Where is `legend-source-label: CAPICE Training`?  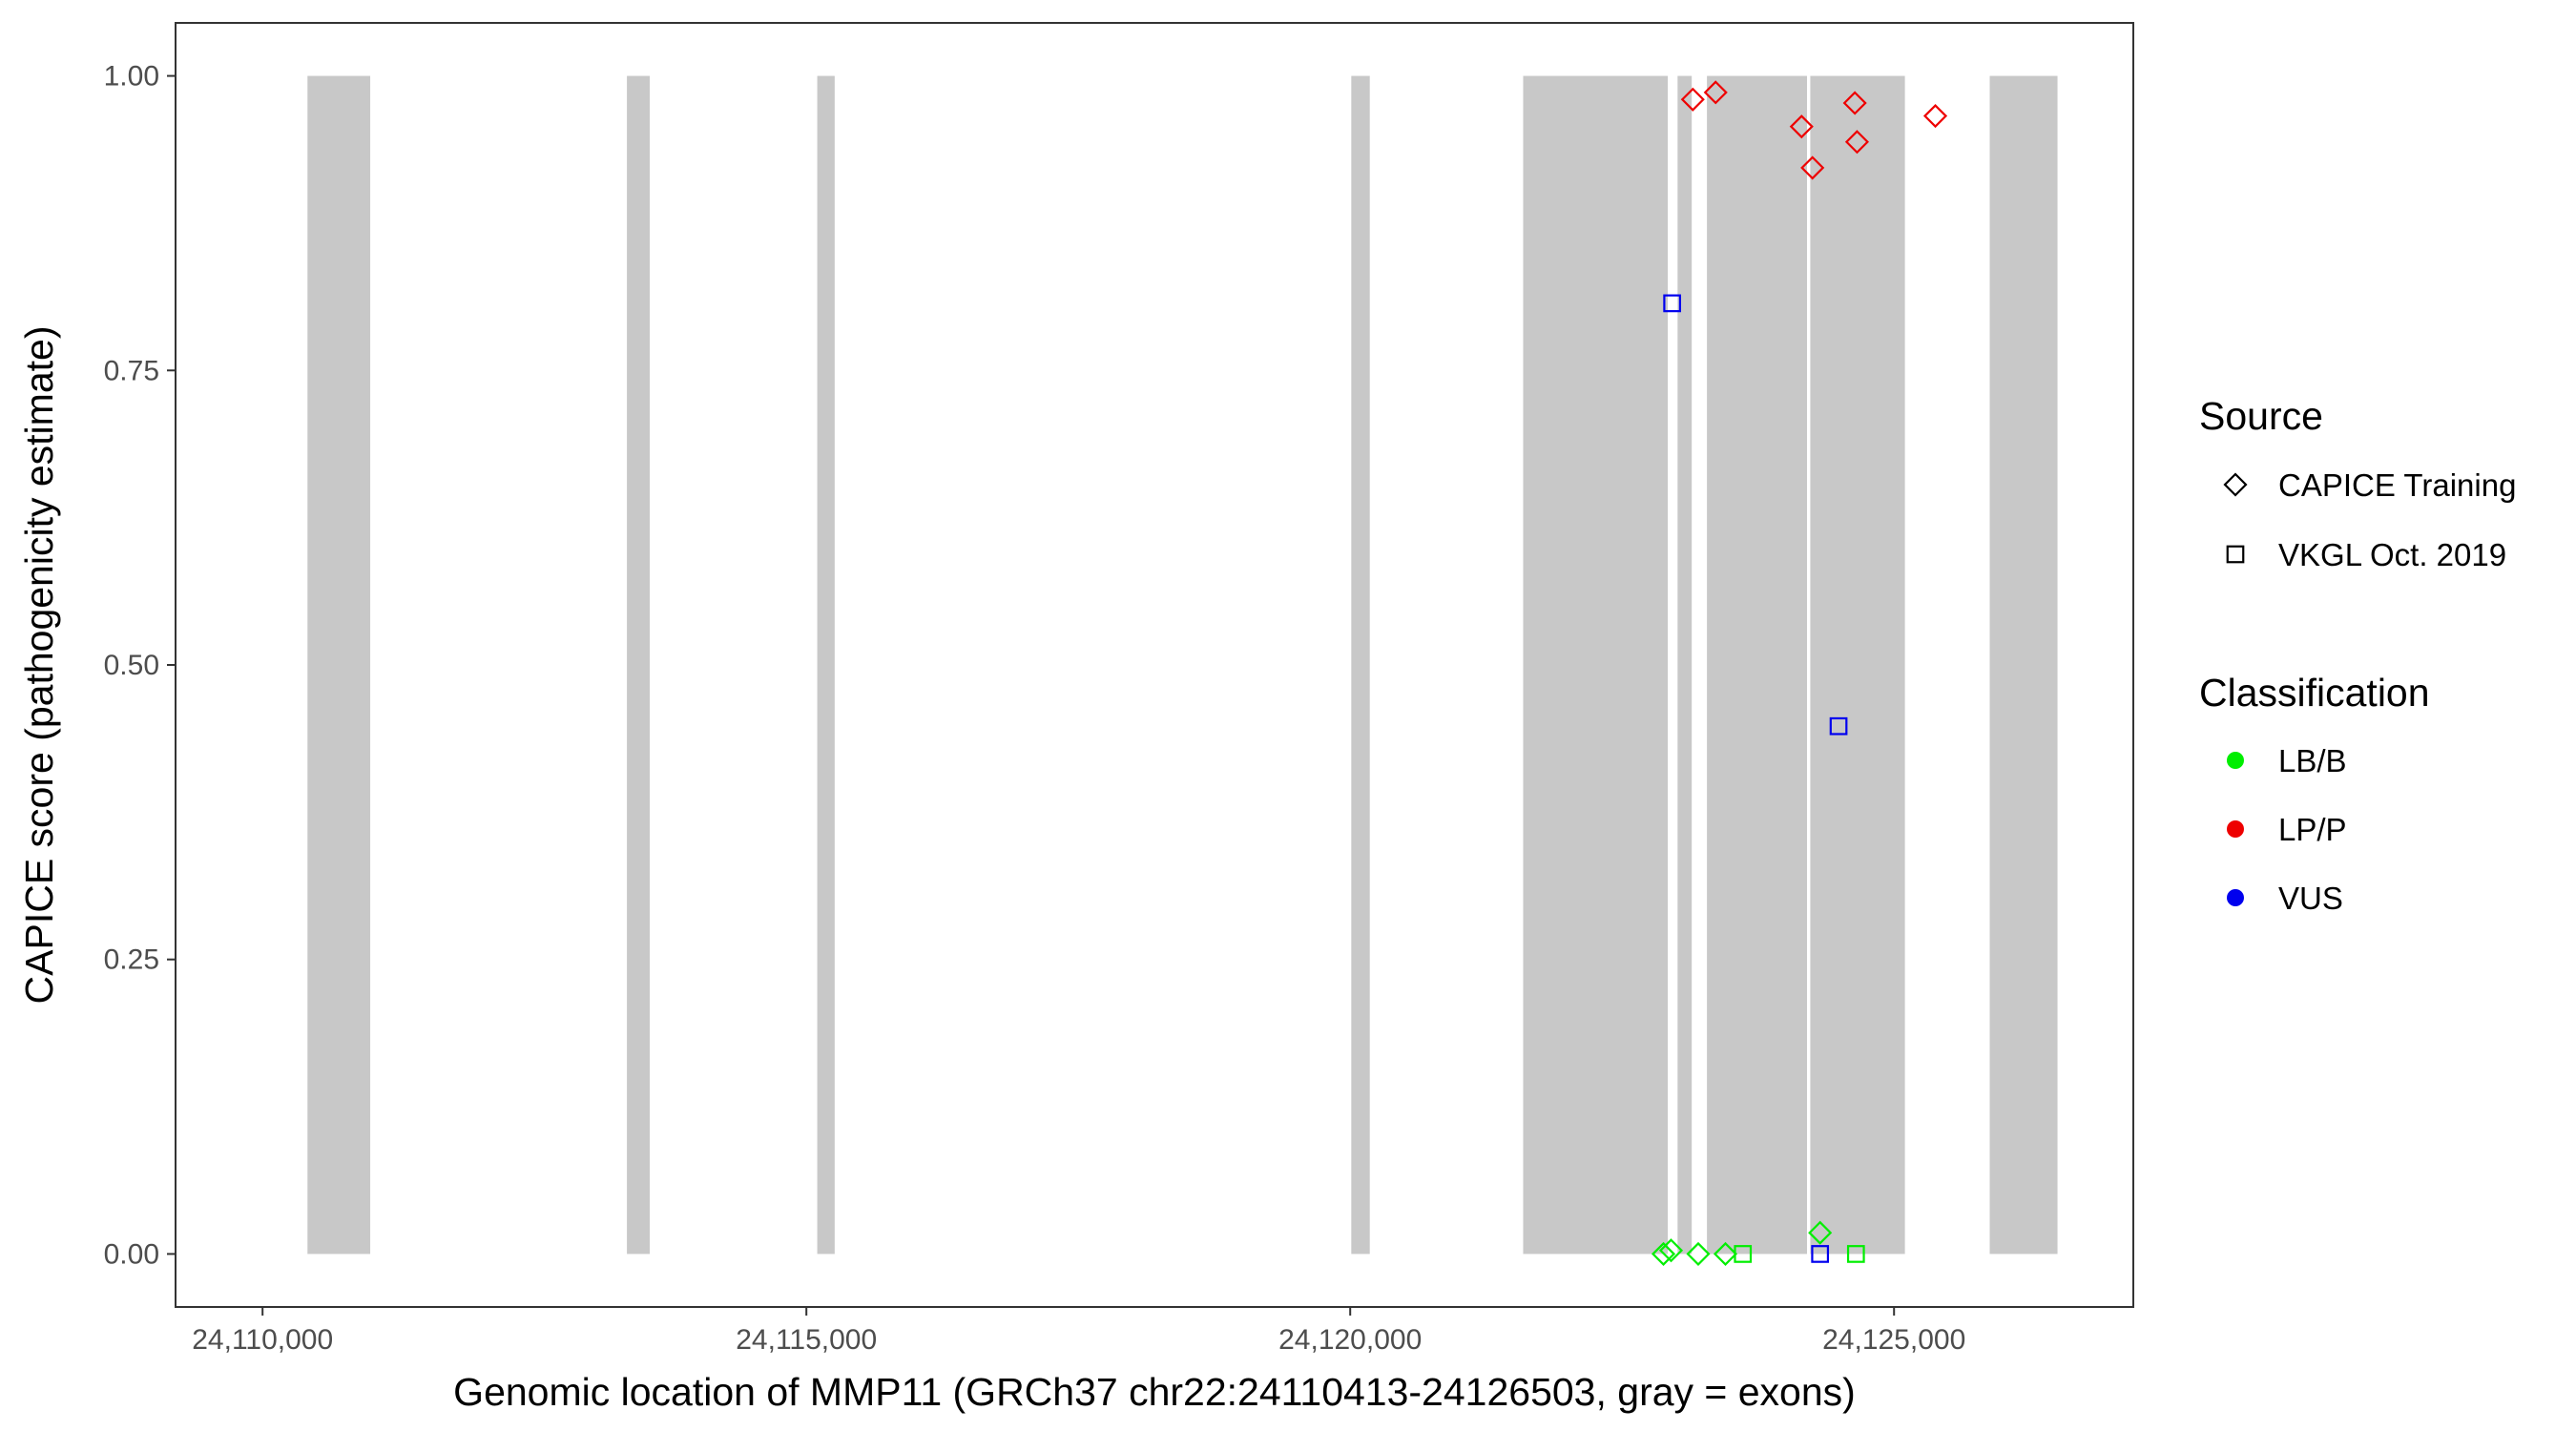 legend-source-label: CAPICE Training is located at coordinates (2397, 485).